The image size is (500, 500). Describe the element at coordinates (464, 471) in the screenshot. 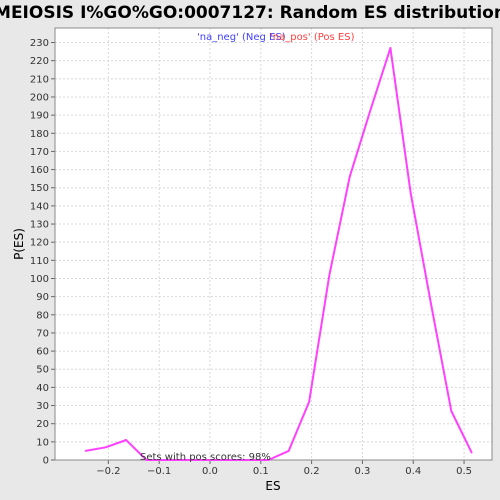

I see `x-tick-label: 0.5` at that location.